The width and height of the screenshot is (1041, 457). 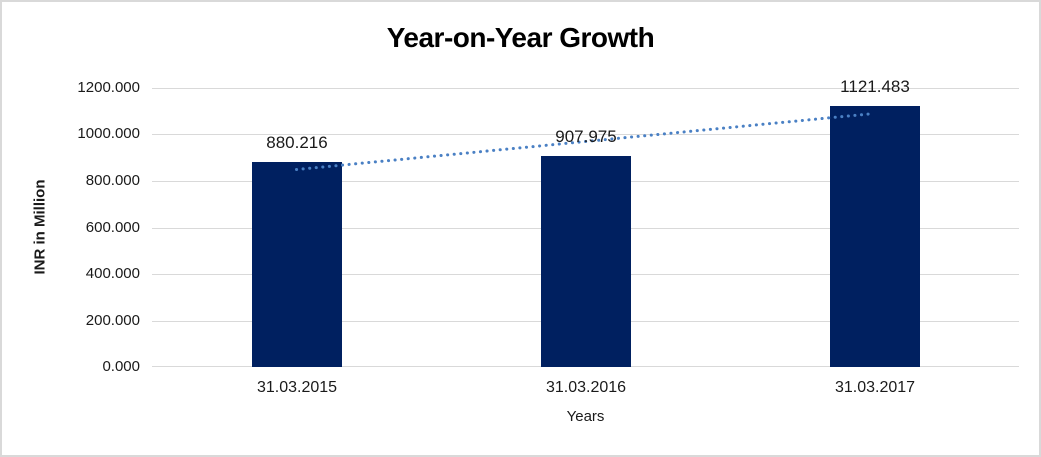 I want to click on x-tick-label: 31.03.2016, so click(x=586, y=387).